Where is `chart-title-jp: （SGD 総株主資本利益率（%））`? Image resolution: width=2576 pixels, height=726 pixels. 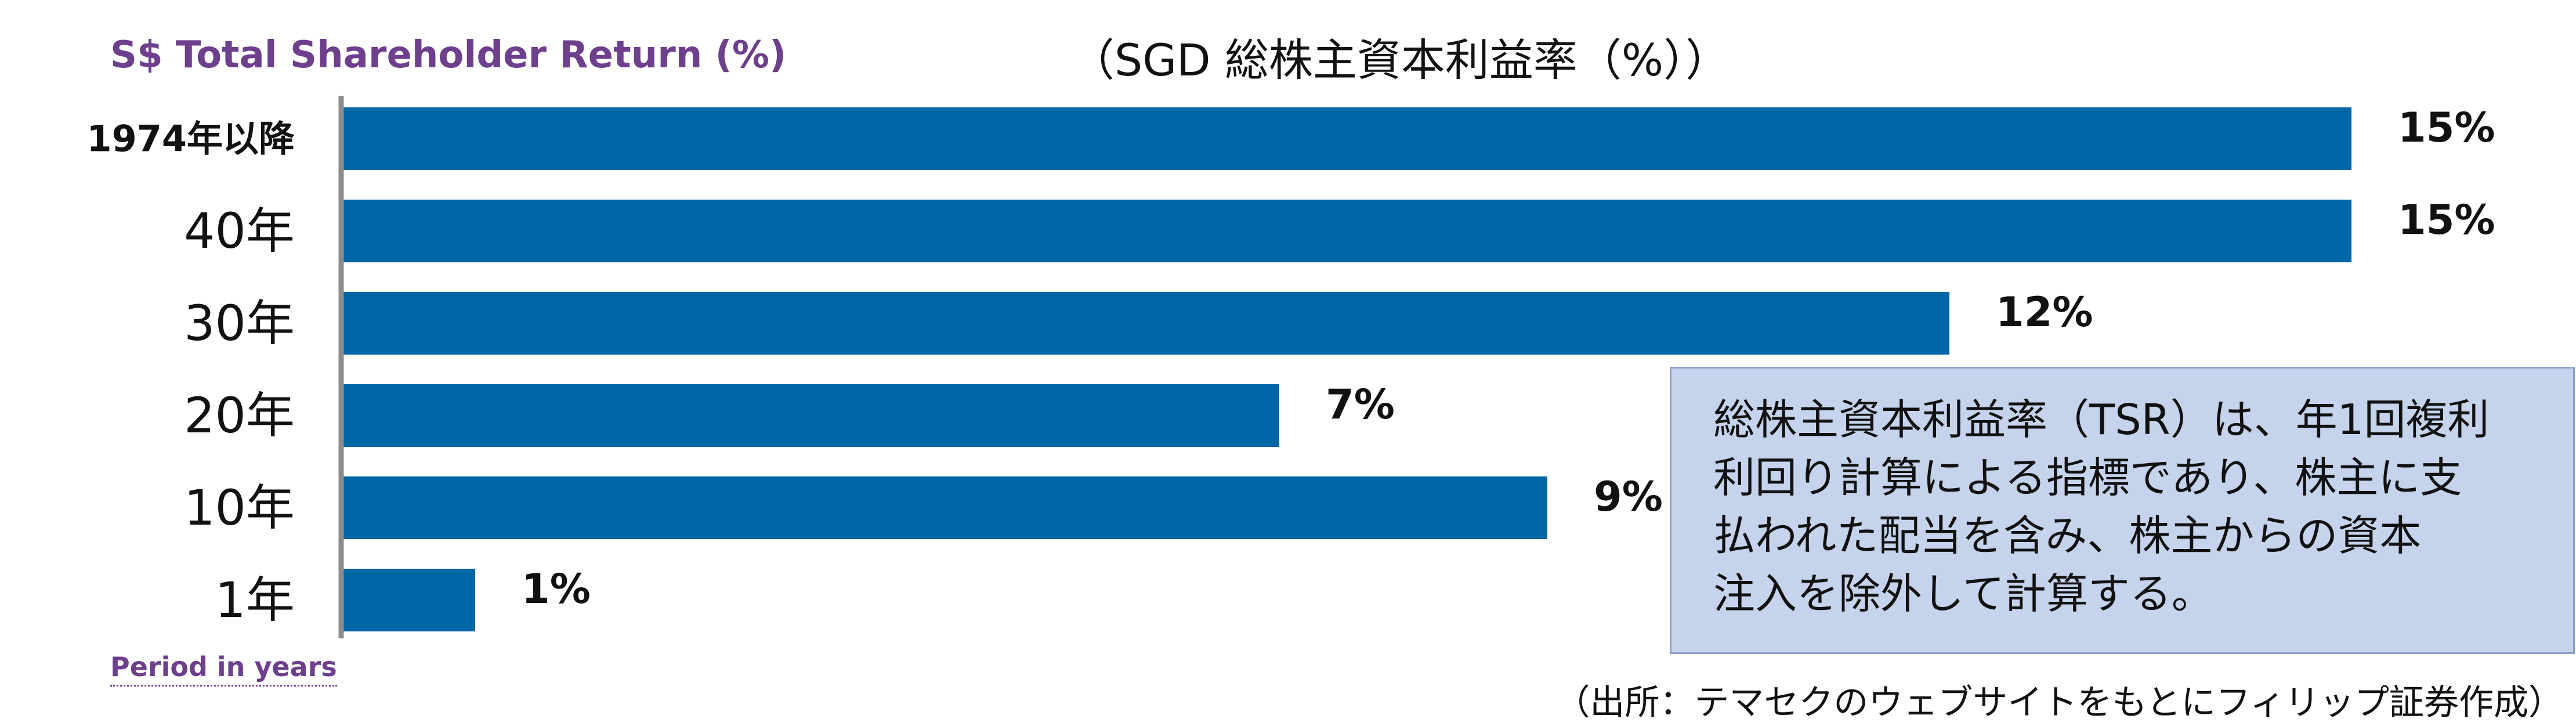
chart-title-jp: （SGD 総株主資本利益率（%）） is located at coordinates (1400, 60).